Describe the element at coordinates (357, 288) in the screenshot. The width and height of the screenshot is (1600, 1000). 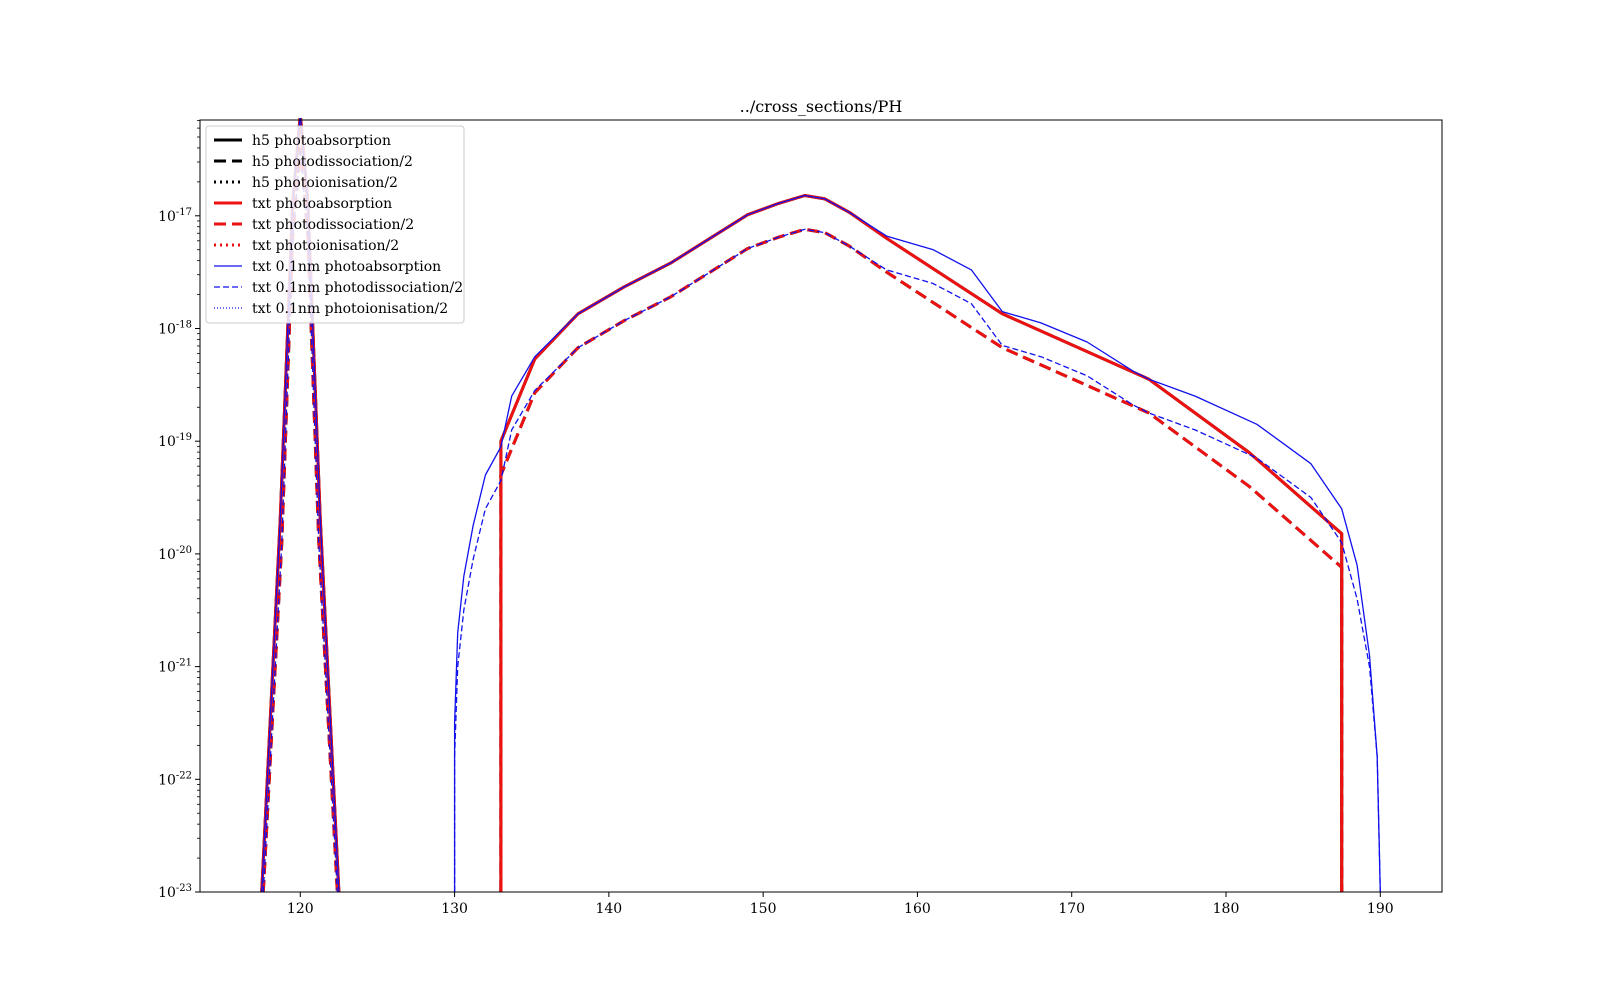
I see `legend-label: txt 0.1nm photodissociation/2` at that location.